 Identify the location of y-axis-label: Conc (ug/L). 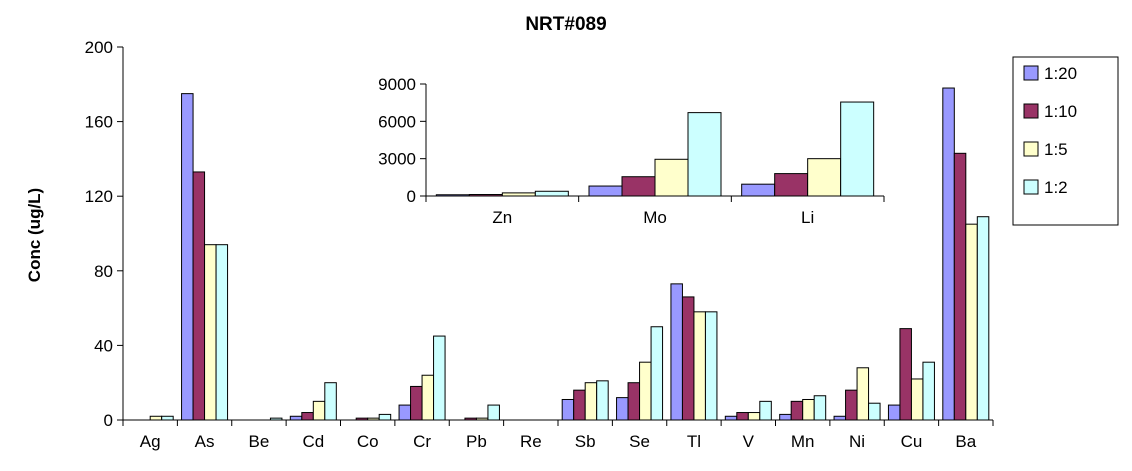
(34, 235).